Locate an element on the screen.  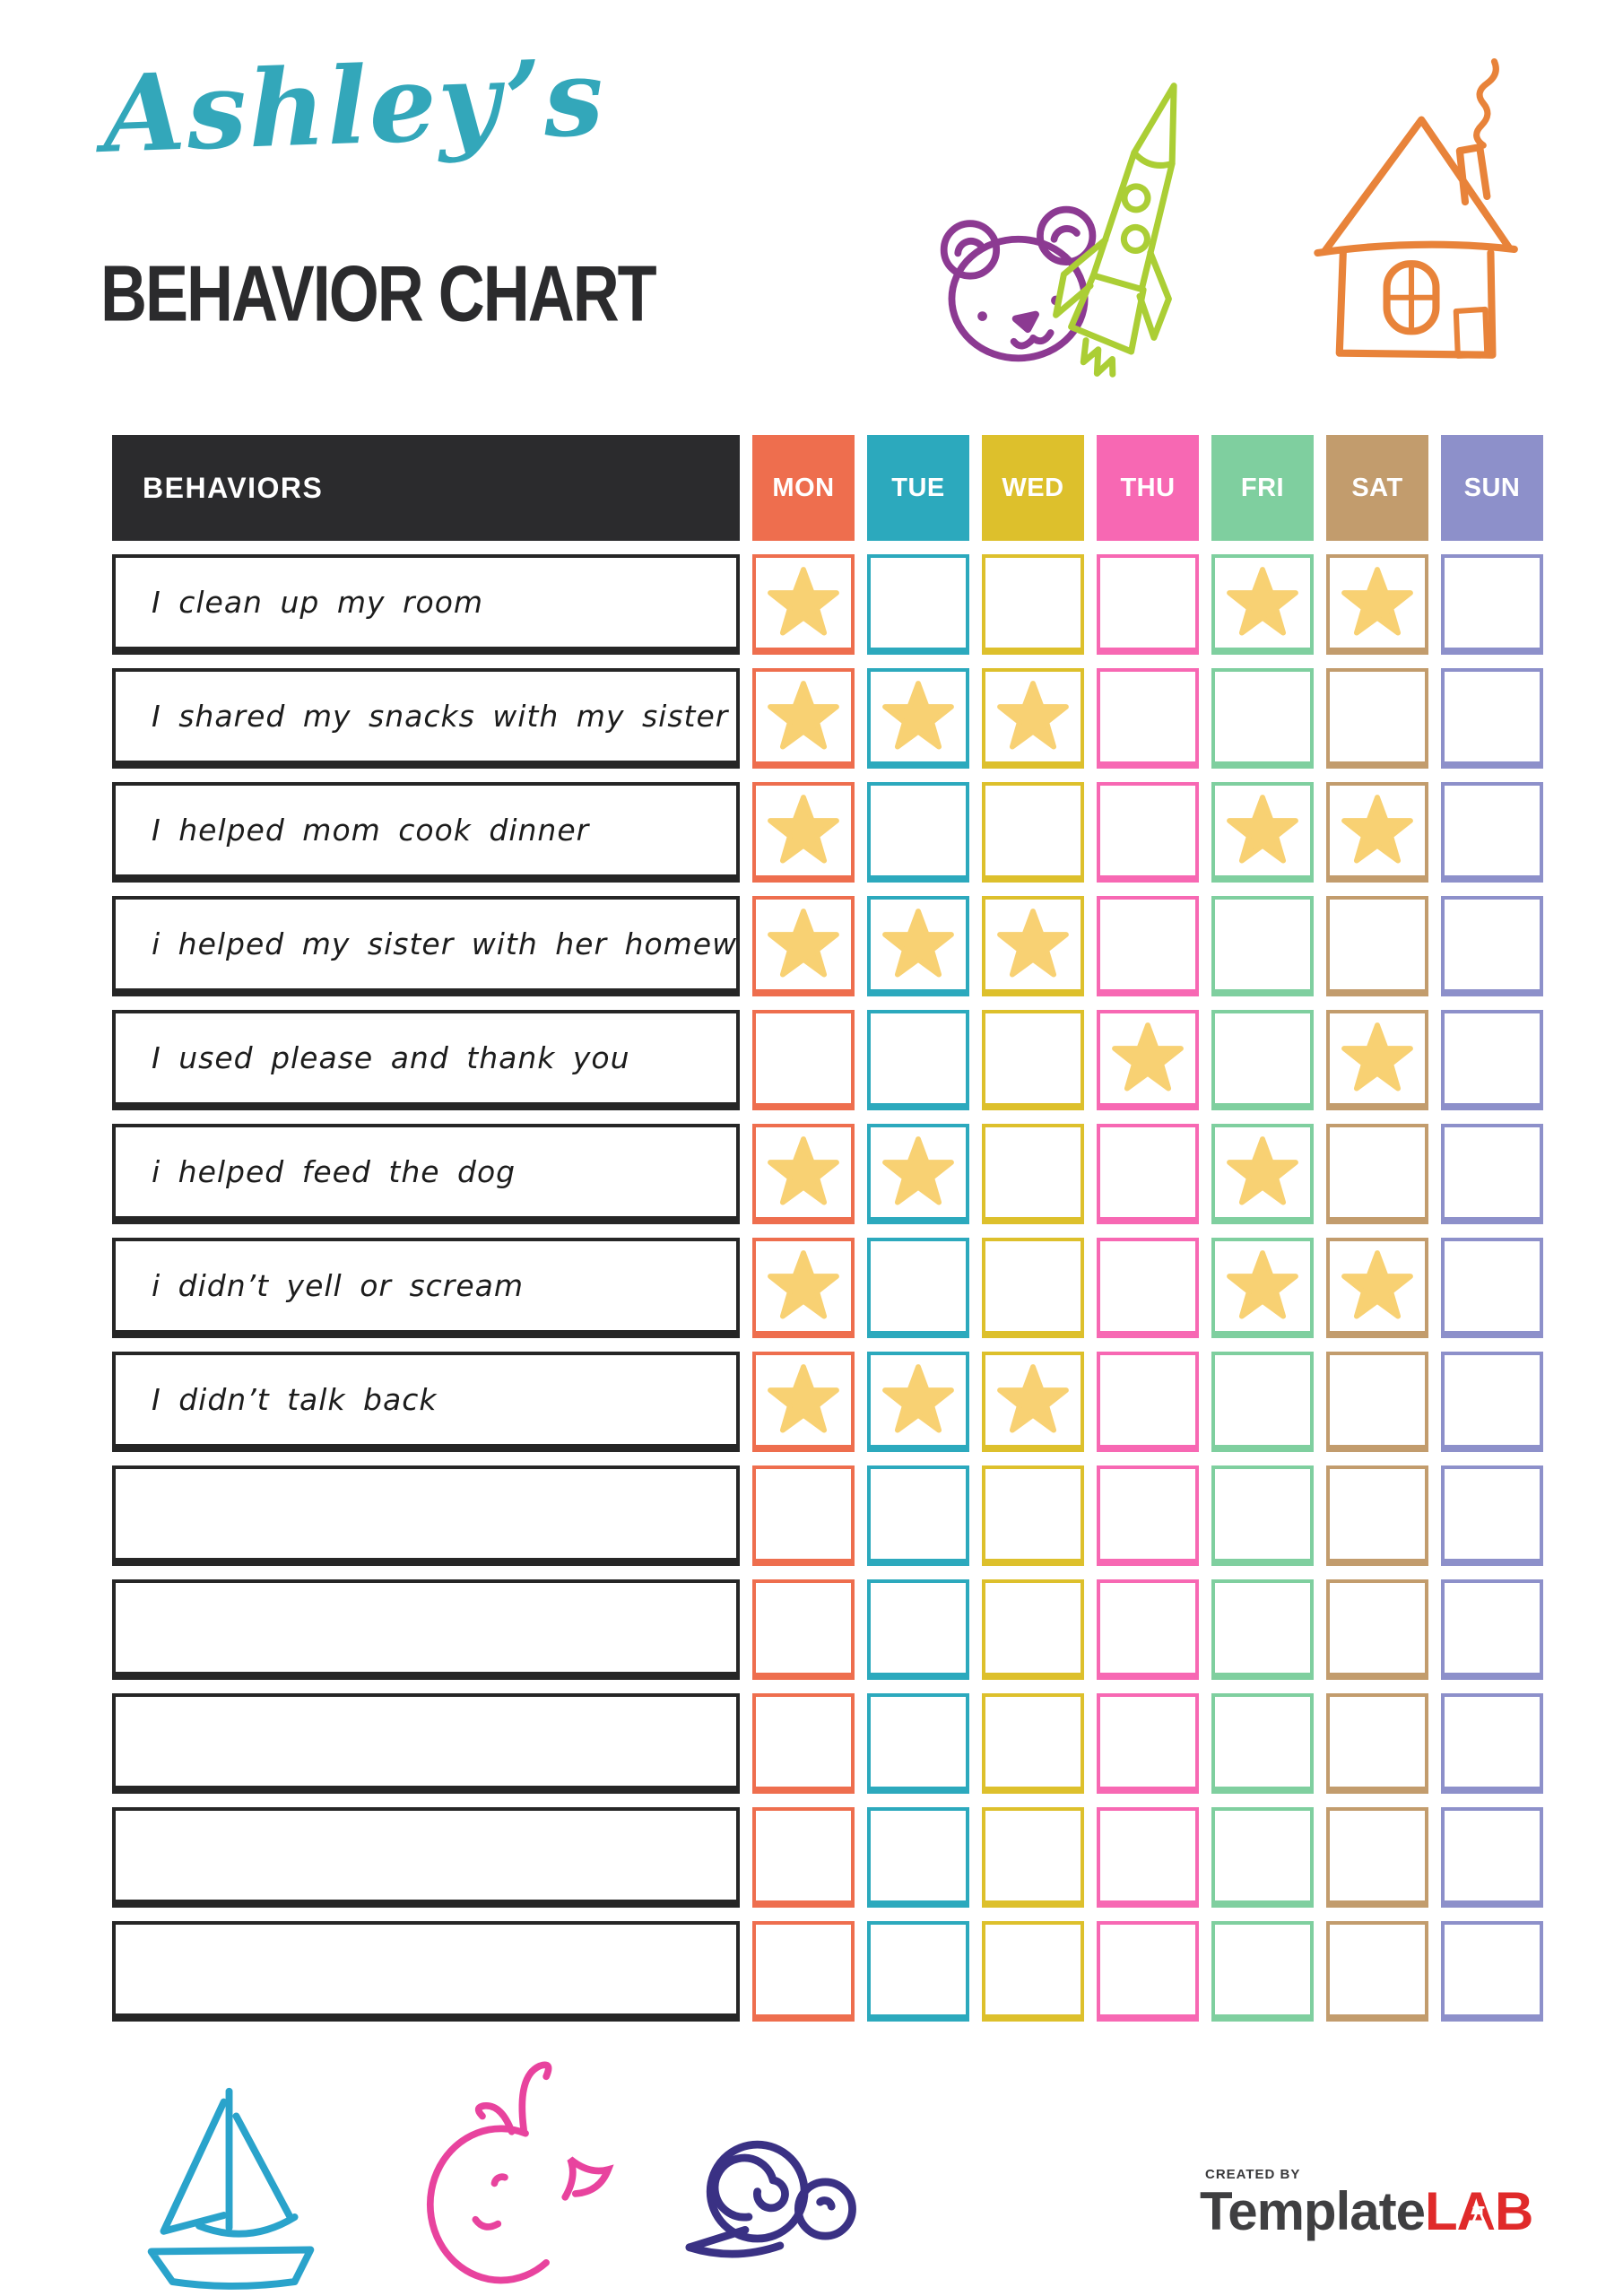
day-cell-mon-row11 is located at coordinates (803, 1743).